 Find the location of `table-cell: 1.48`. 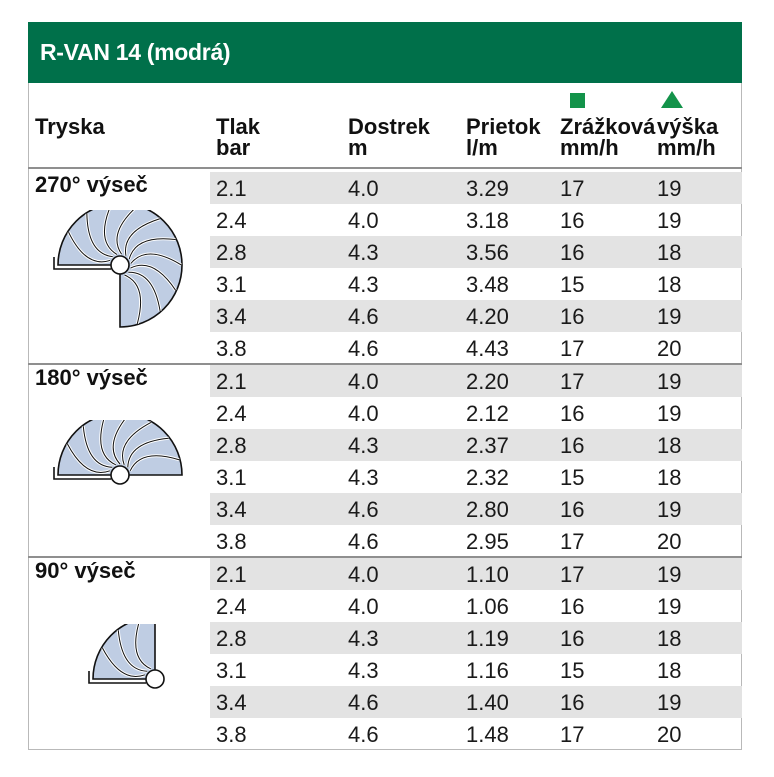

table-cell: 1.48 is located at coordinates (487, 734).